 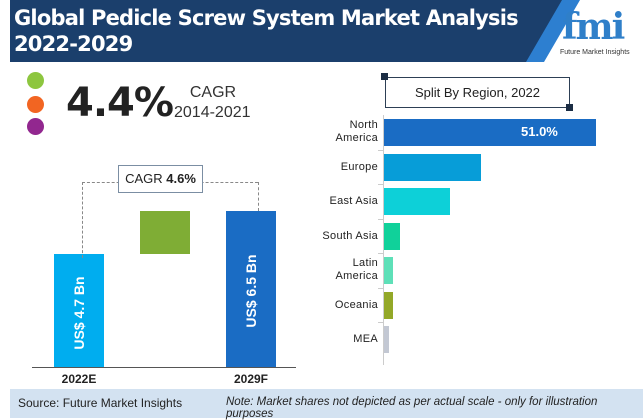 I want to click on bar-2029F, so click(x=251, y=289).